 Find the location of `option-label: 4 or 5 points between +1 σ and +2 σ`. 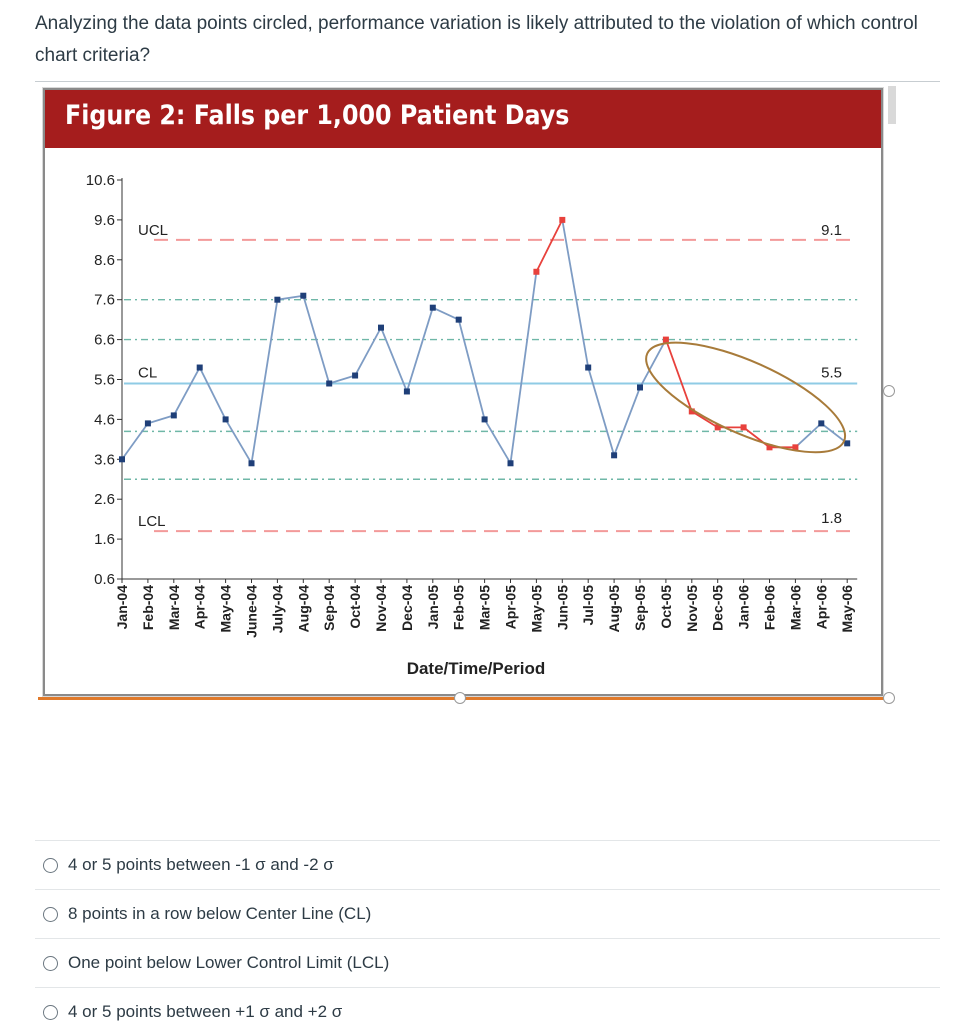

option-label: 4 or 5 points between +1 σ and +2 σ is located at coordinates (205, 1011).